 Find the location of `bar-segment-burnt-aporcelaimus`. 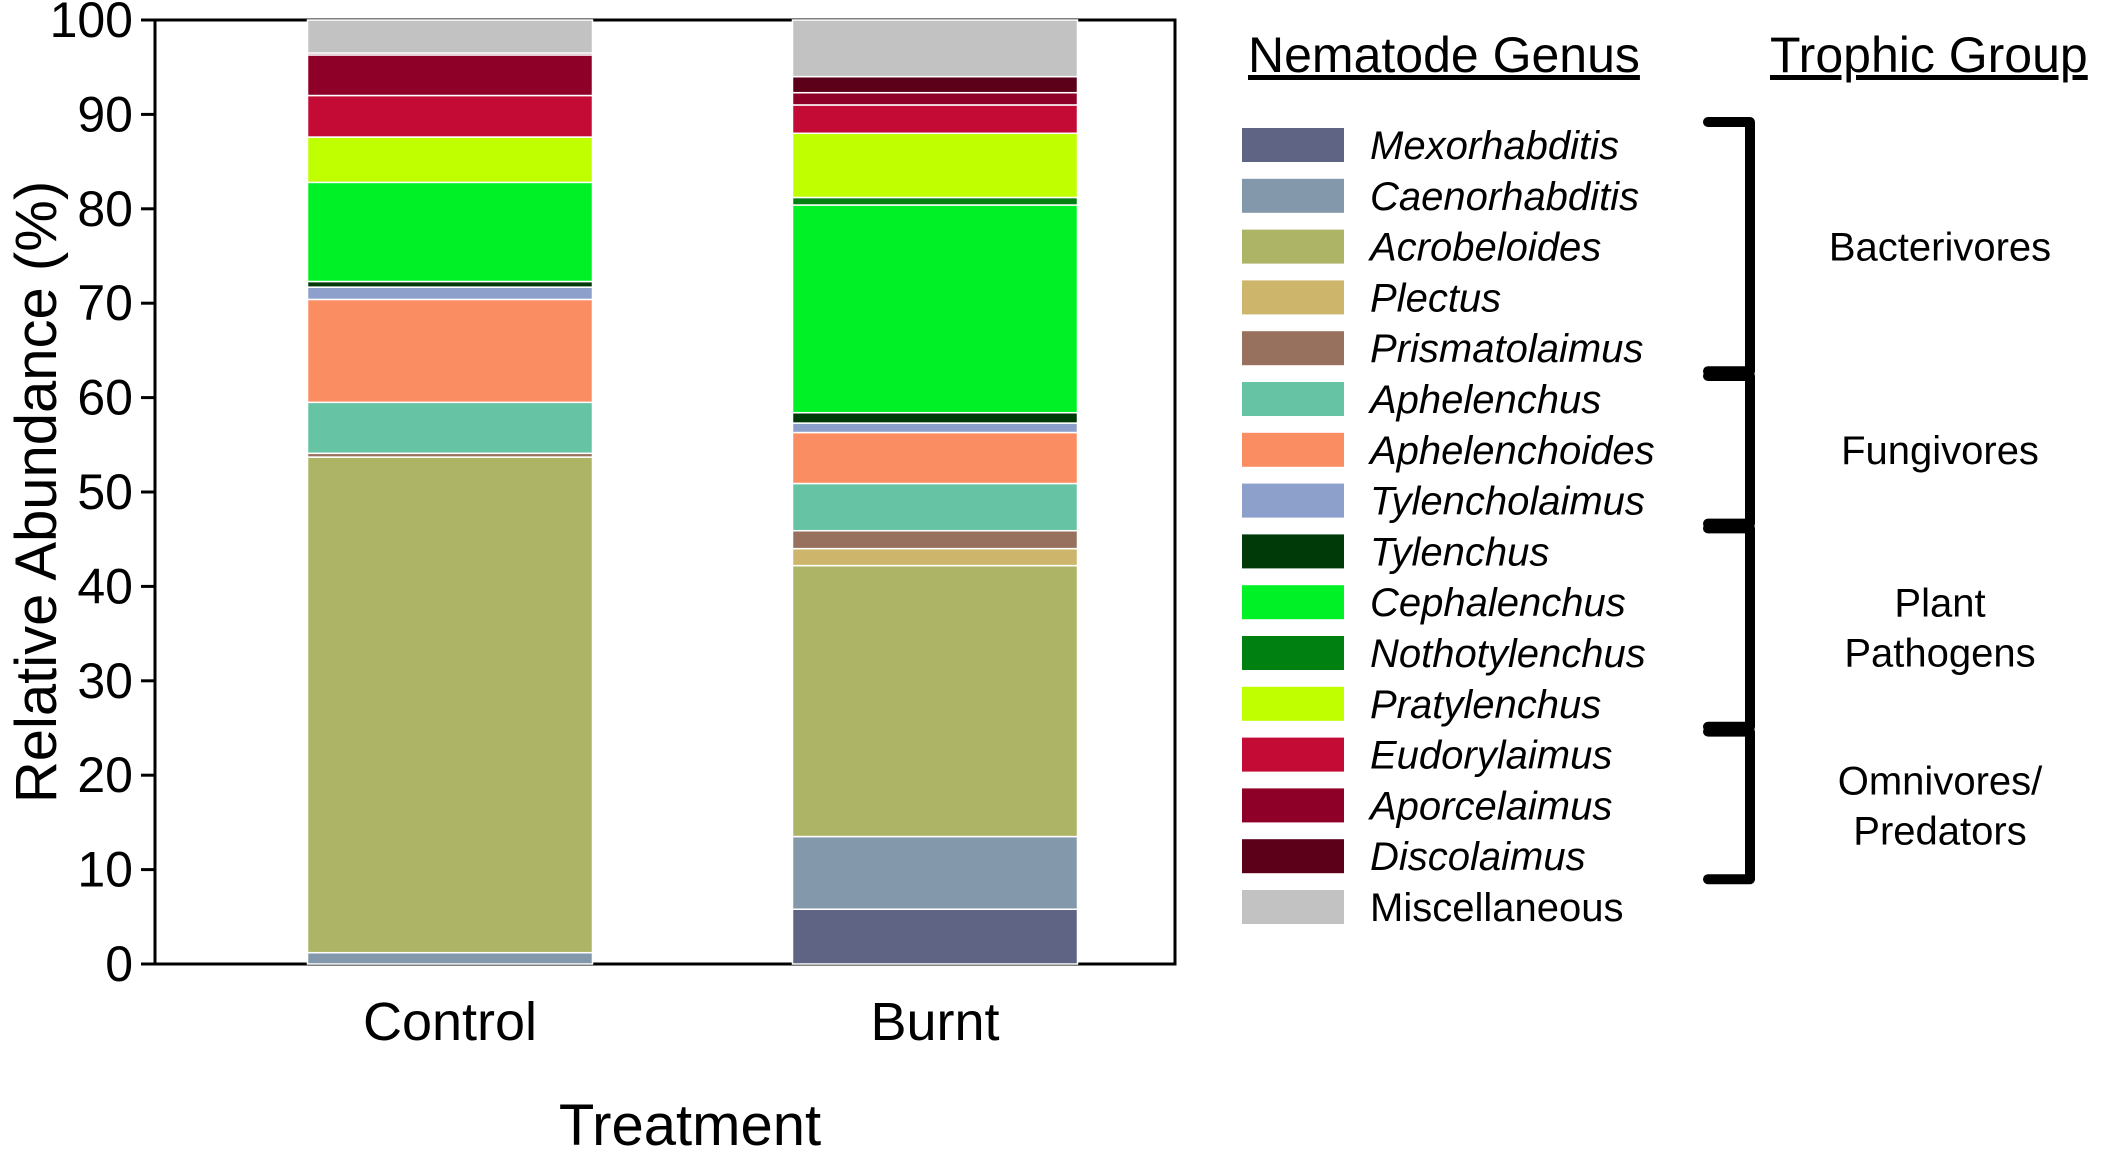

bar-segment-burnt-aporcelaimus is located at coordinates (935, 98).